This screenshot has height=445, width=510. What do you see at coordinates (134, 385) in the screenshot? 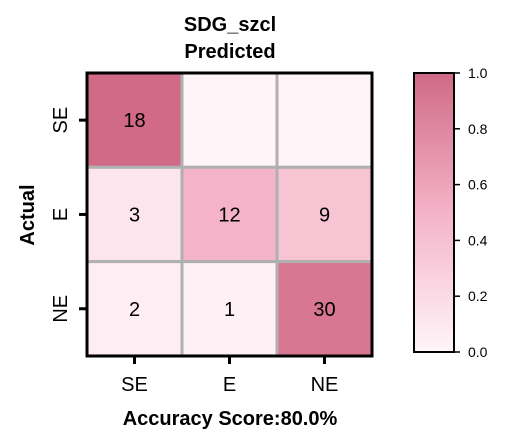
I see `x-tick-label: SE` at bounding box center [134, 385].